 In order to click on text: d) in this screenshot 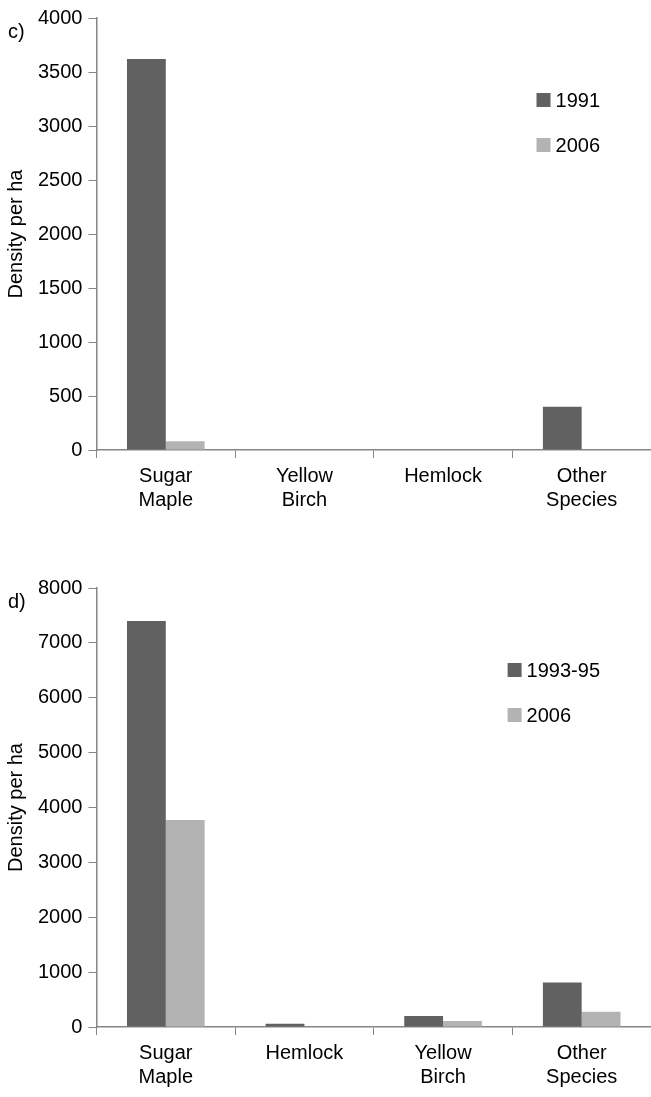, I will do `click(17, 600)`.